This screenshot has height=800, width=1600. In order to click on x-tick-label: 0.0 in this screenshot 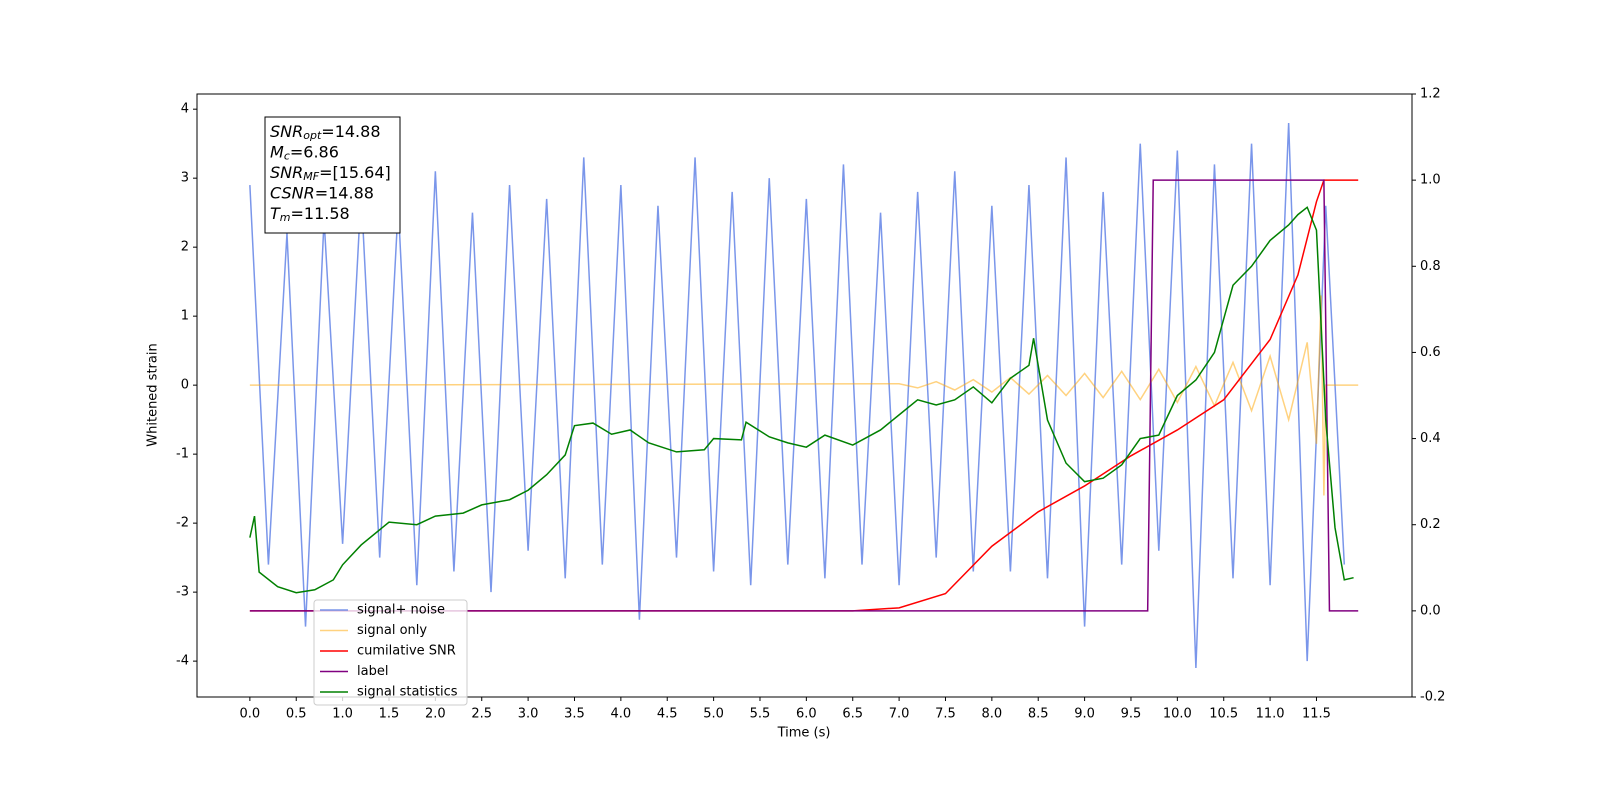, I will do `click(250, 714)`.